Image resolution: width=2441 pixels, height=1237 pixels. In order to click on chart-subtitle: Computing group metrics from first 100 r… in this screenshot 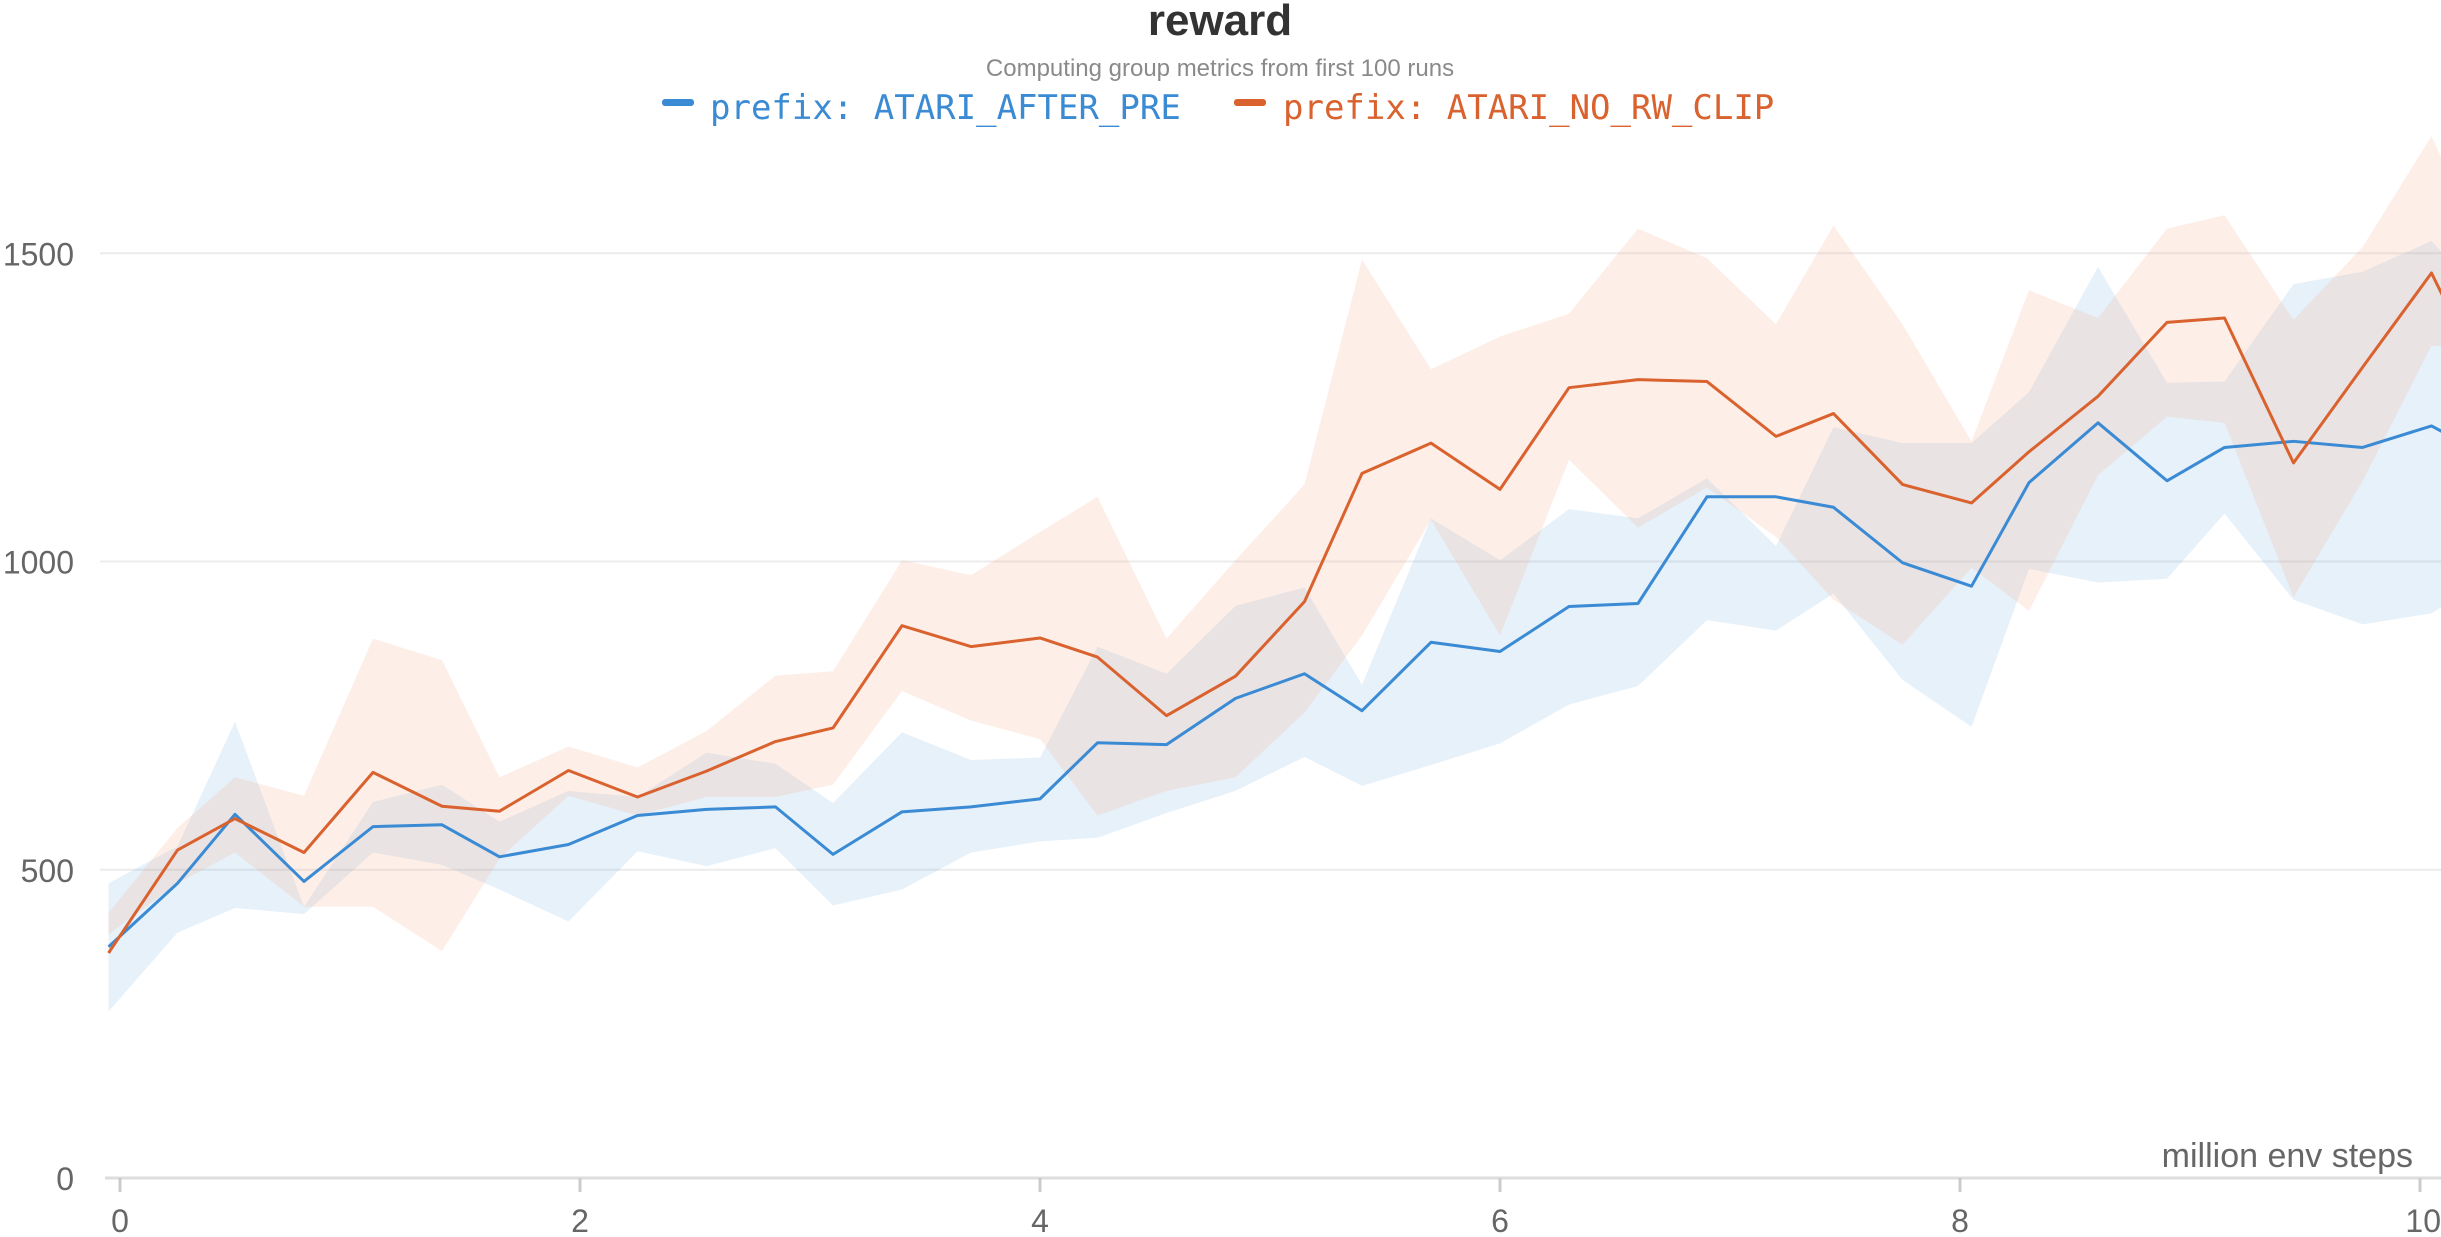, I will do `click(1220, 68)`.